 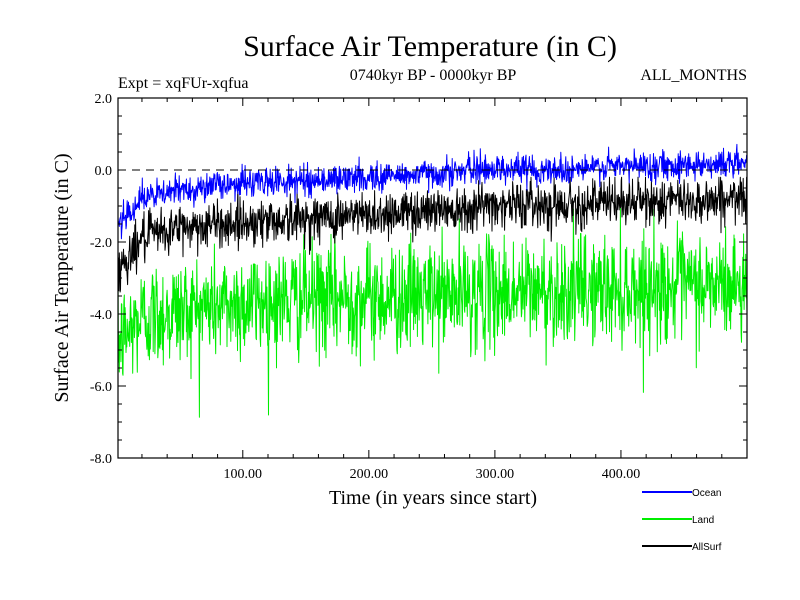 I want to click on legend: Ocean Land AllSurf, so click(x=682, y=520).